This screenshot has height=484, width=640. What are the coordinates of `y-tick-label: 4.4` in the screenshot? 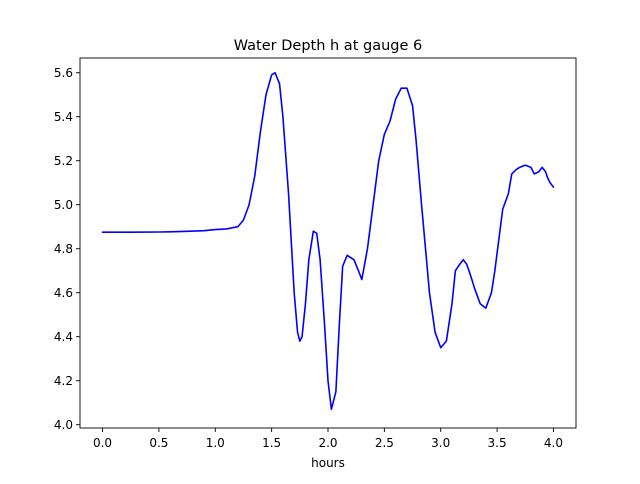 It's located at (63, 337).